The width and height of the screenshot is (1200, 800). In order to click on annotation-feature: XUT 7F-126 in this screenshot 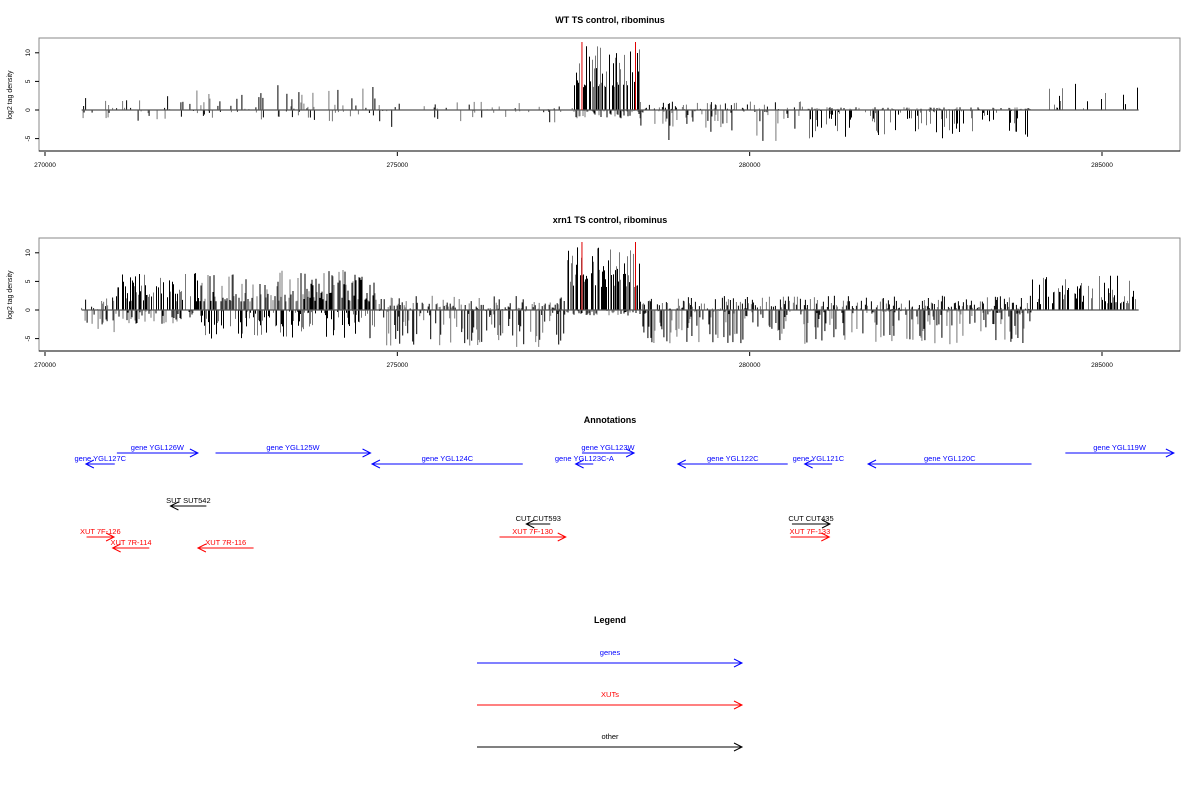, I will do `click(100, 534)`.